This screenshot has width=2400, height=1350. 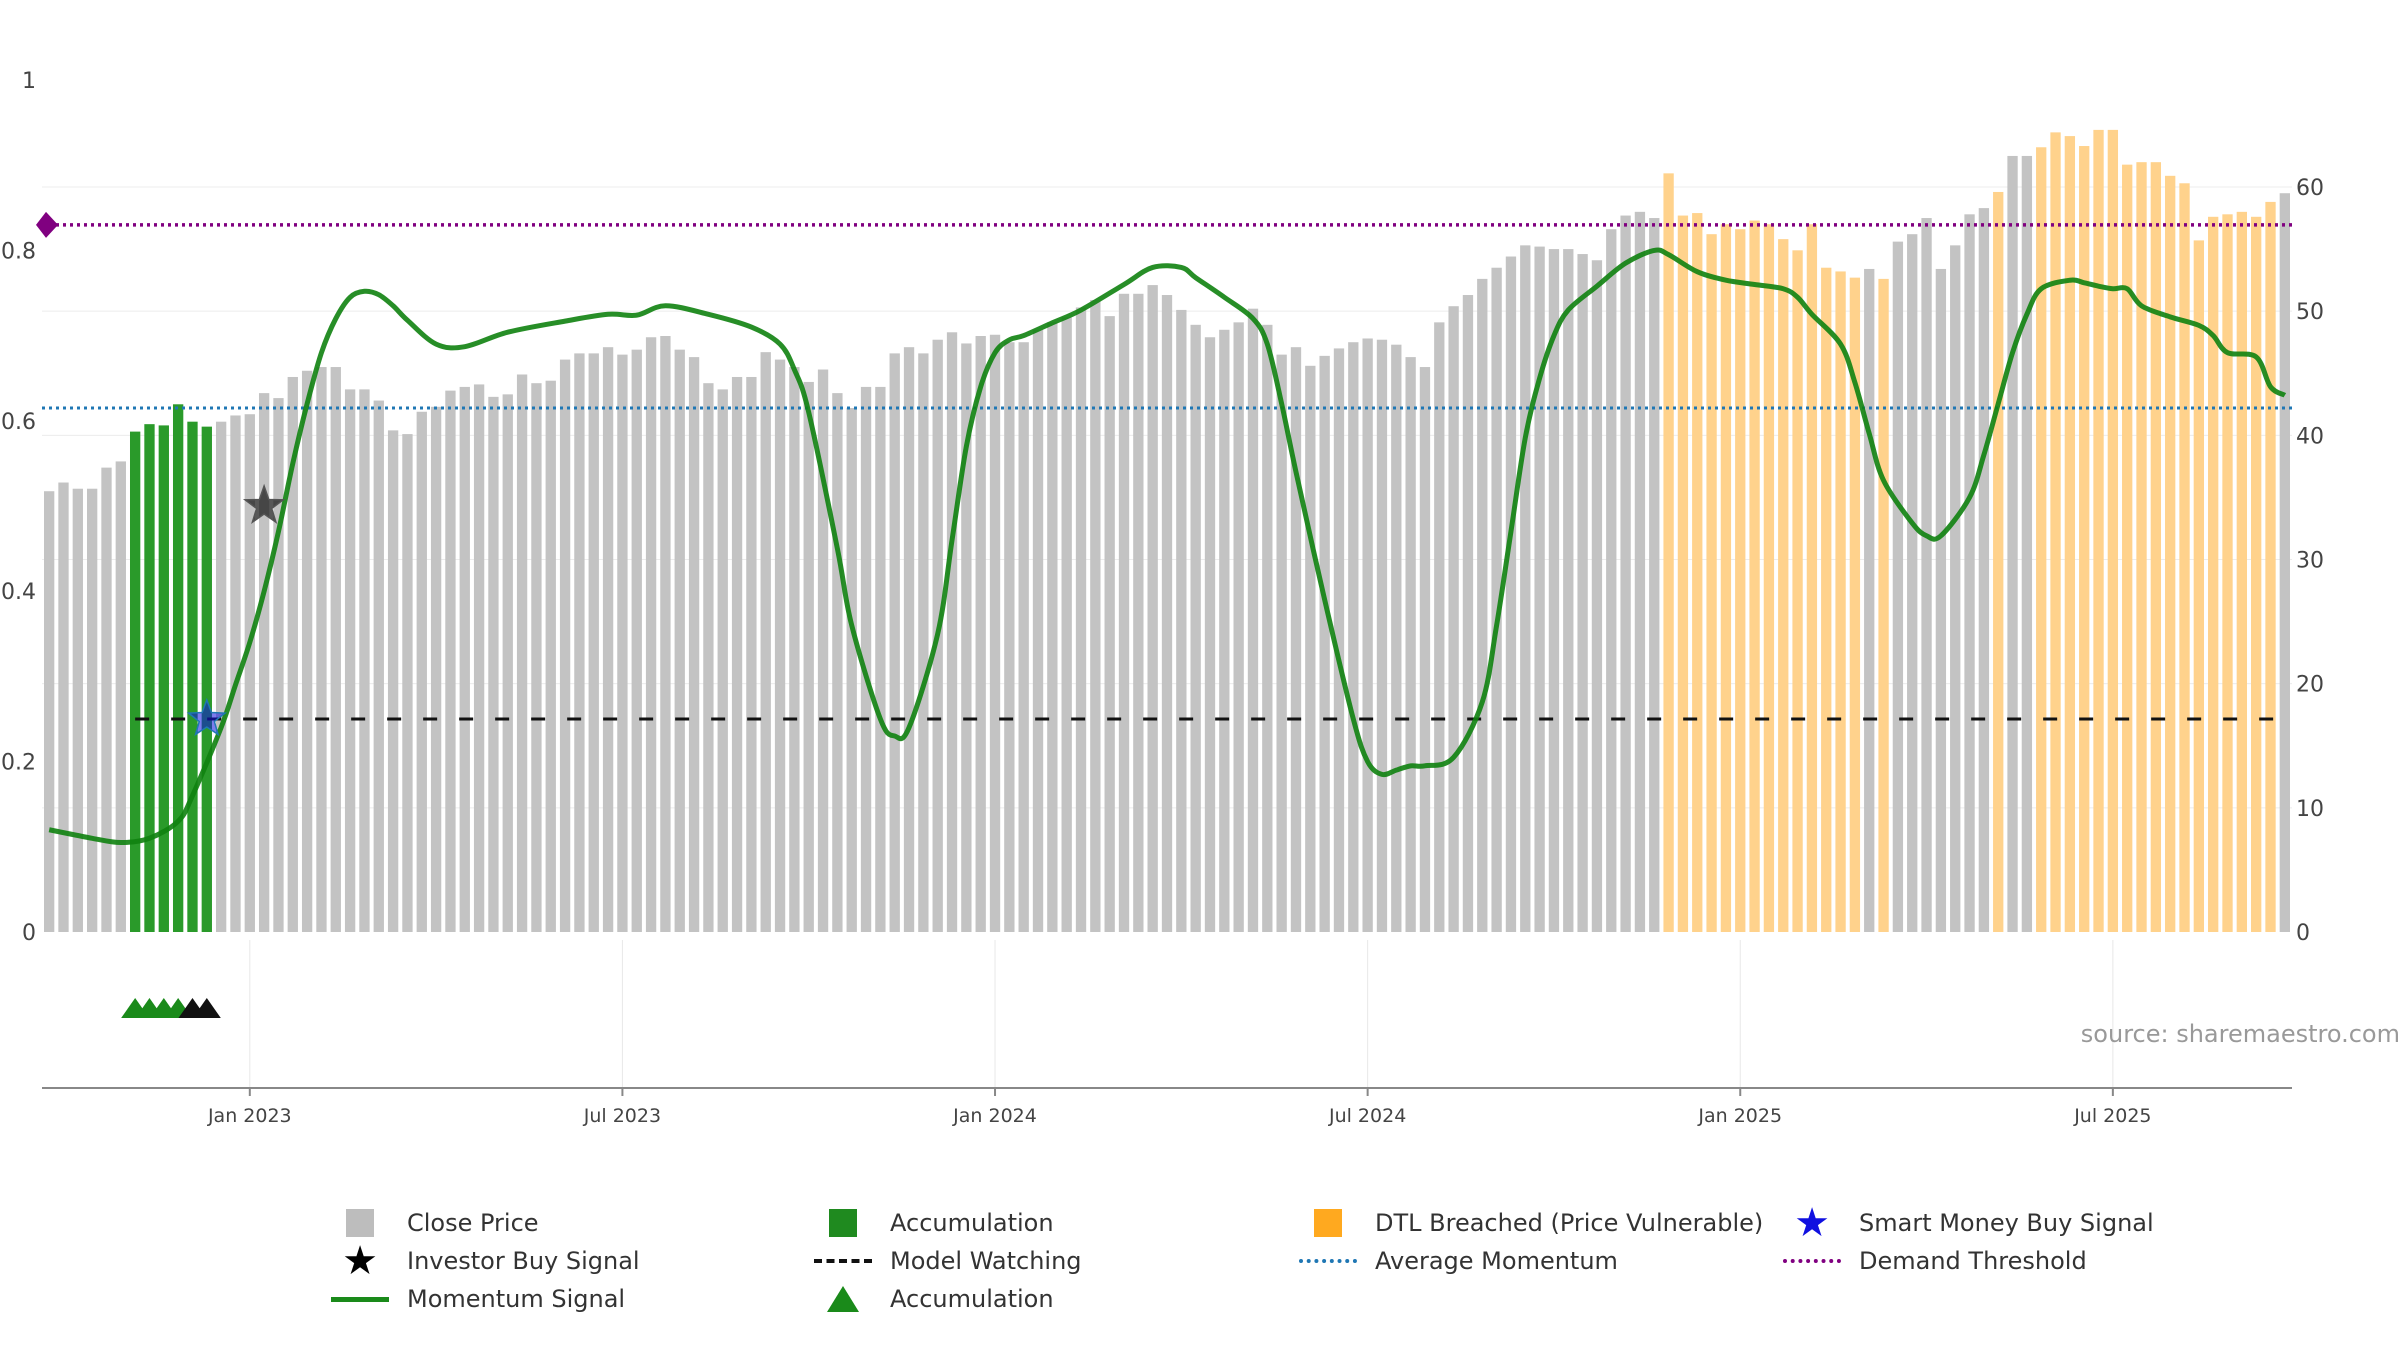 What do you see at coordinates (1455, 1261) in the screenshot?
I see `legend-average-momentum: Average Momentum` at bounding box center [1455, 1261].